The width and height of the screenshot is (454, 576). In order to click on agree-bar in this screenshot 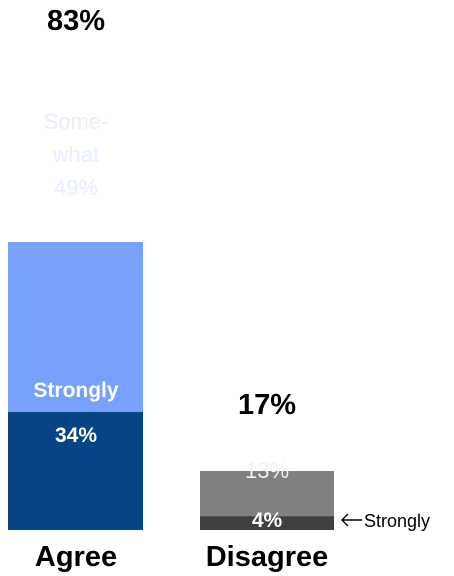, I will do `click(75, 386)`.